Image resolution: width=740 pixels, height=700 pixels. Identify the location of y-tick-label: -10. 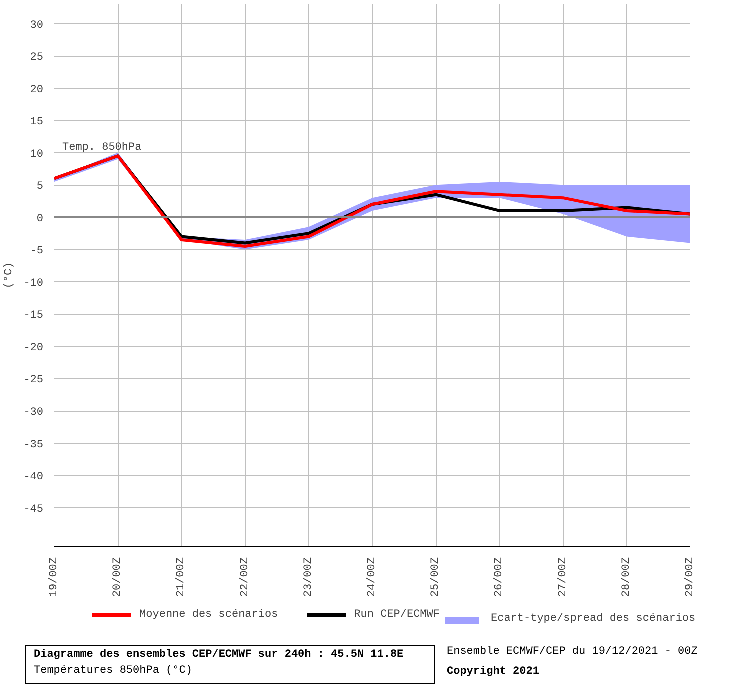
(34, 284).